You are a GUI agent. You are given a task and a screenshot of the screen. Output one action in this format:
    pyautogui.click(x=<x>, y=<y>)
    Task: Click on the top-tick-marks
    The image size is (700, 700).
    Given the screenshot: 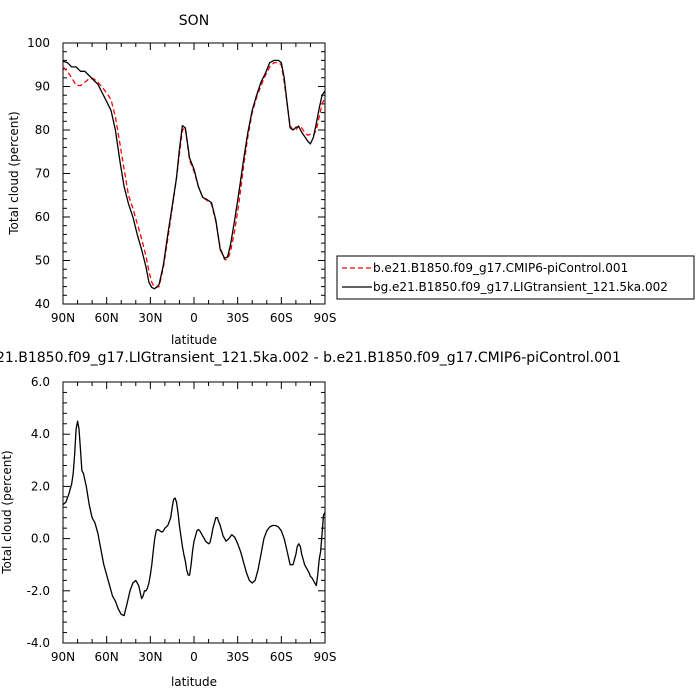 What is the action you would take?
    pyautogui.click(x=194, y=173)
    